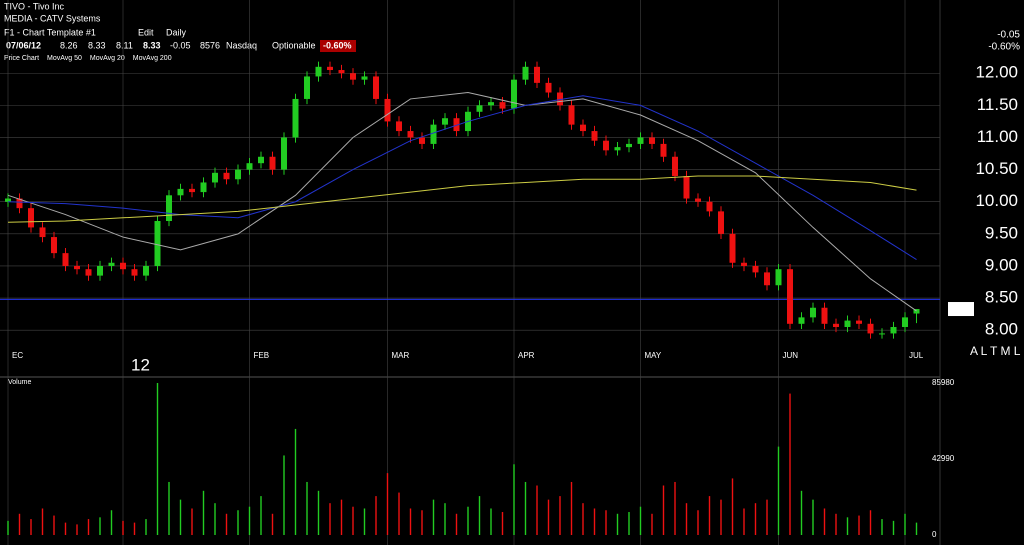 This screenshot has width=1024, height=545. What do you see at coordinates (996, 72) in the screenshot?
I see `y-tick-label: 12.00` at bounding box center [996, 72].